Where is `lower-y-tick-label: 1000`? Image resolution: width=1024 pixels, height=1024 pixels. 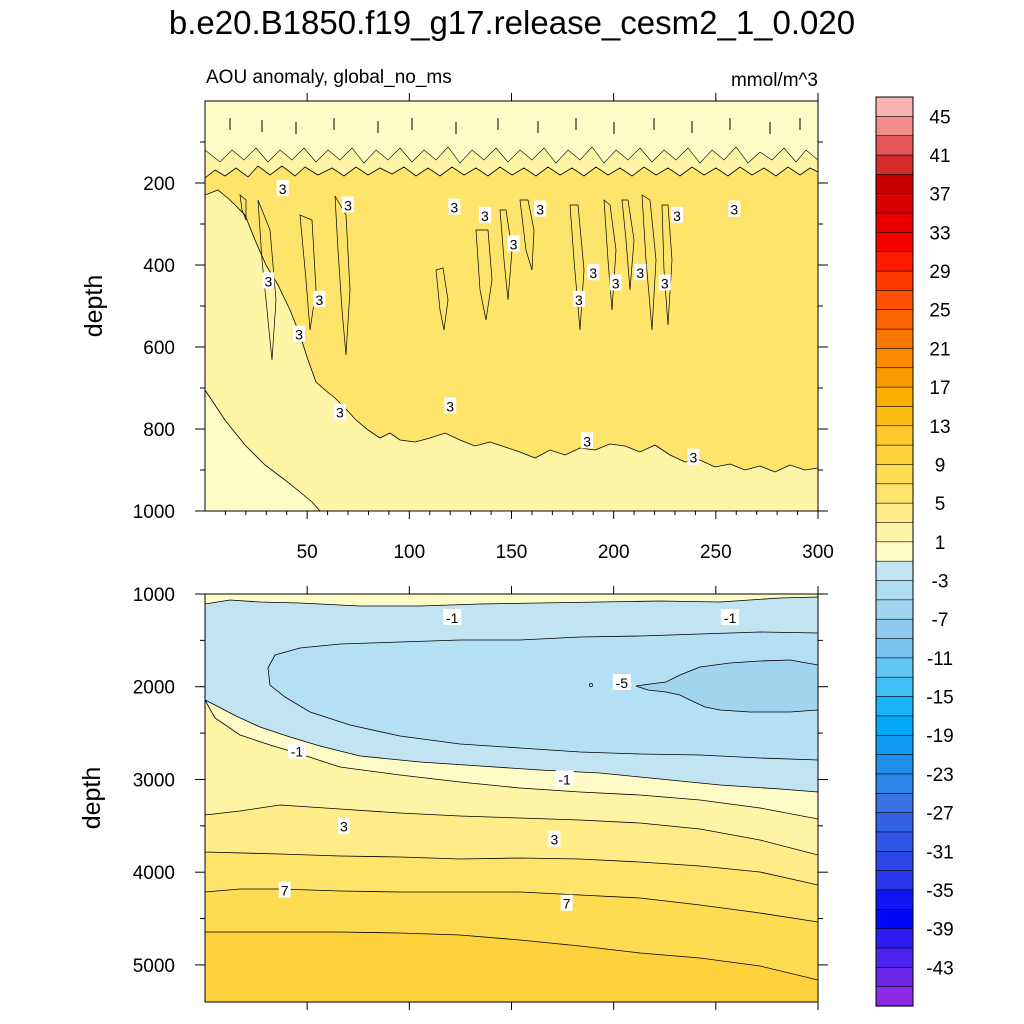 lower-y-tick-label: 1000 is located at coordinates (154, 595).